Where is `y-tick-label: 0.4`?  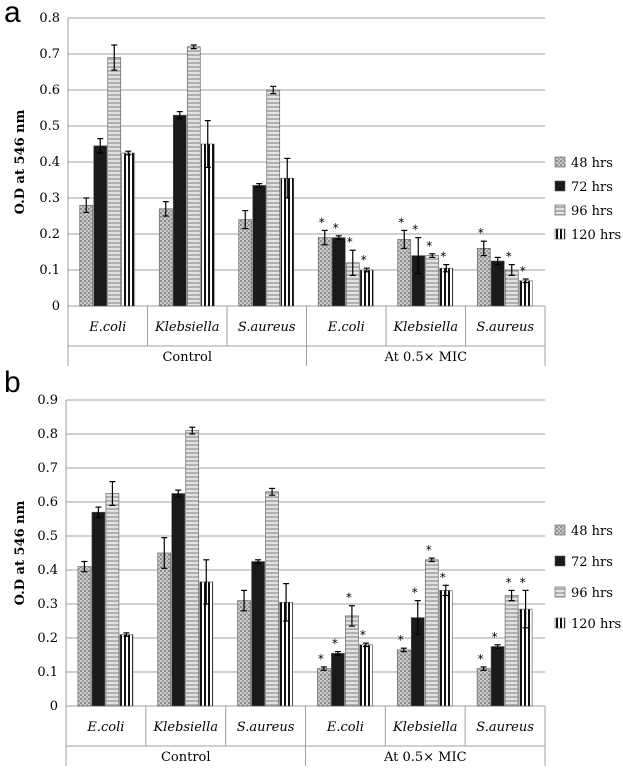
y-tick-label: 0.4 is located at coordinates (49, 162).